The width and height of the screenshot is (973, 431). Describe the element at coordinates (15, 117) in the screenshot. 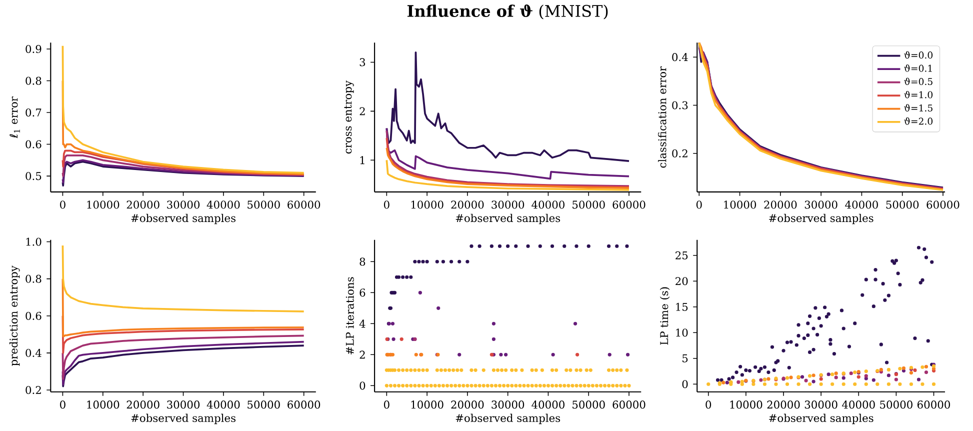

I see `y-axis-title: ℓ$_{1}$ error` at that location.